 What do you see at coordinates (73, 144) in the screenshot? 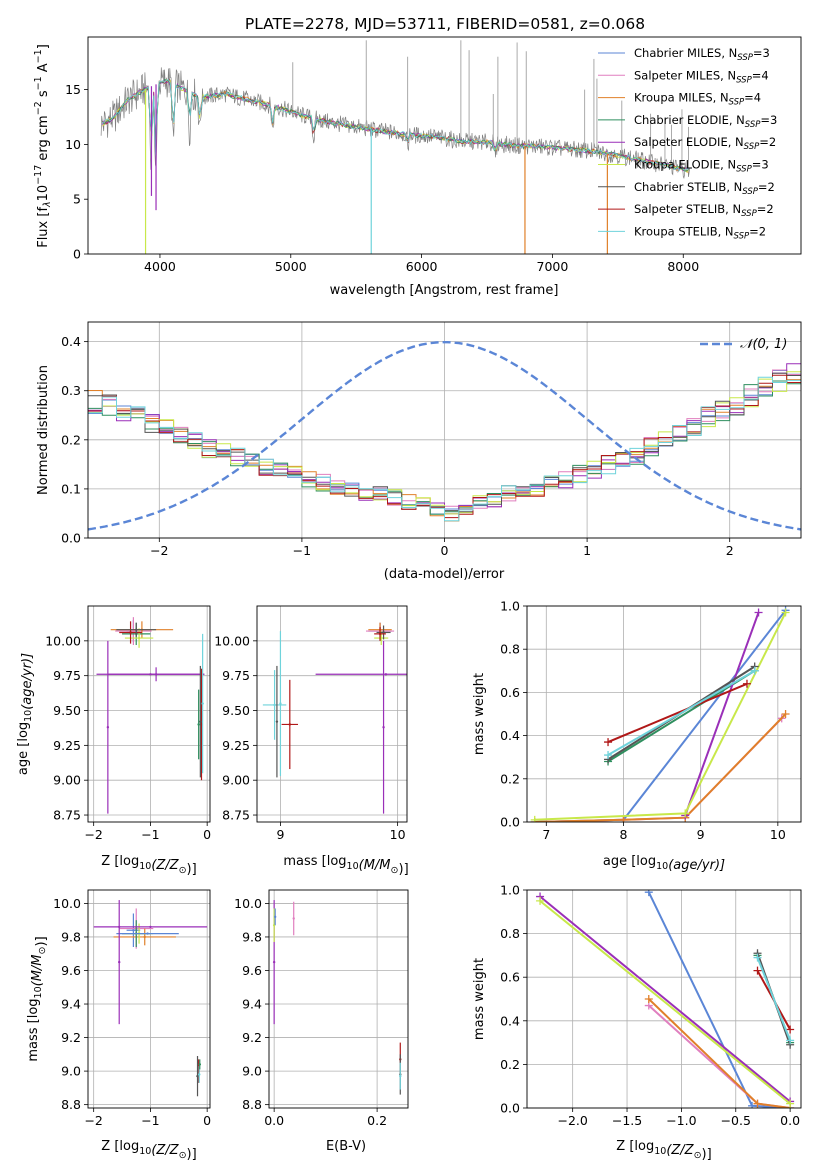
I see `y-tick-label: 10` at bounding box center [73, 144].